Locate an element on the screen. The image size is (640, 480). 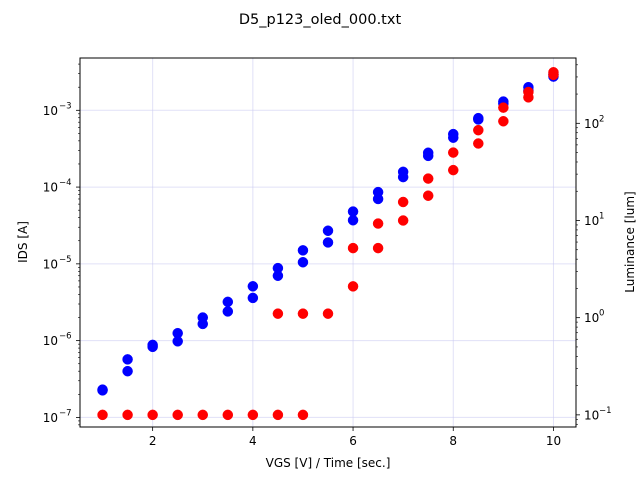
y-left-tick-exponent: −4 is located at coordinates (65, 183).